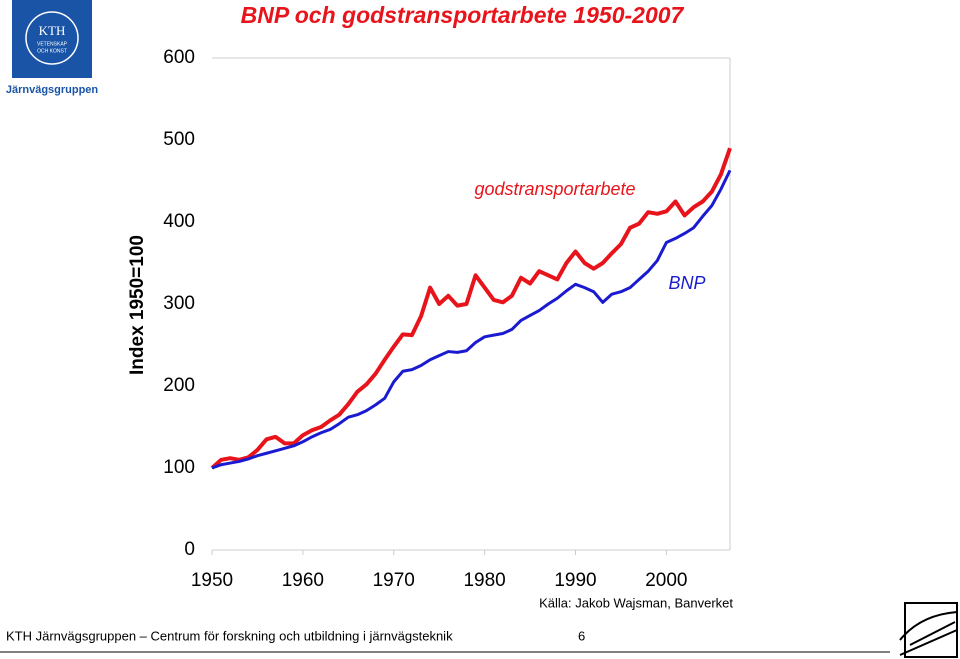  What do you see at coordinates (686, 283) in the screenshot?
I see `series-label: BNP` at bounding box center [686, 283].